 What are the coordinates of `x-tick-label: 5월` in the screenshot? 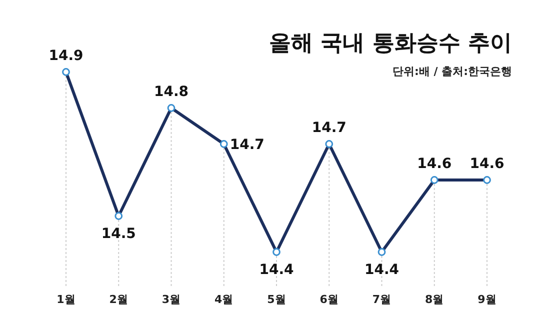 It's located at (276, 299).